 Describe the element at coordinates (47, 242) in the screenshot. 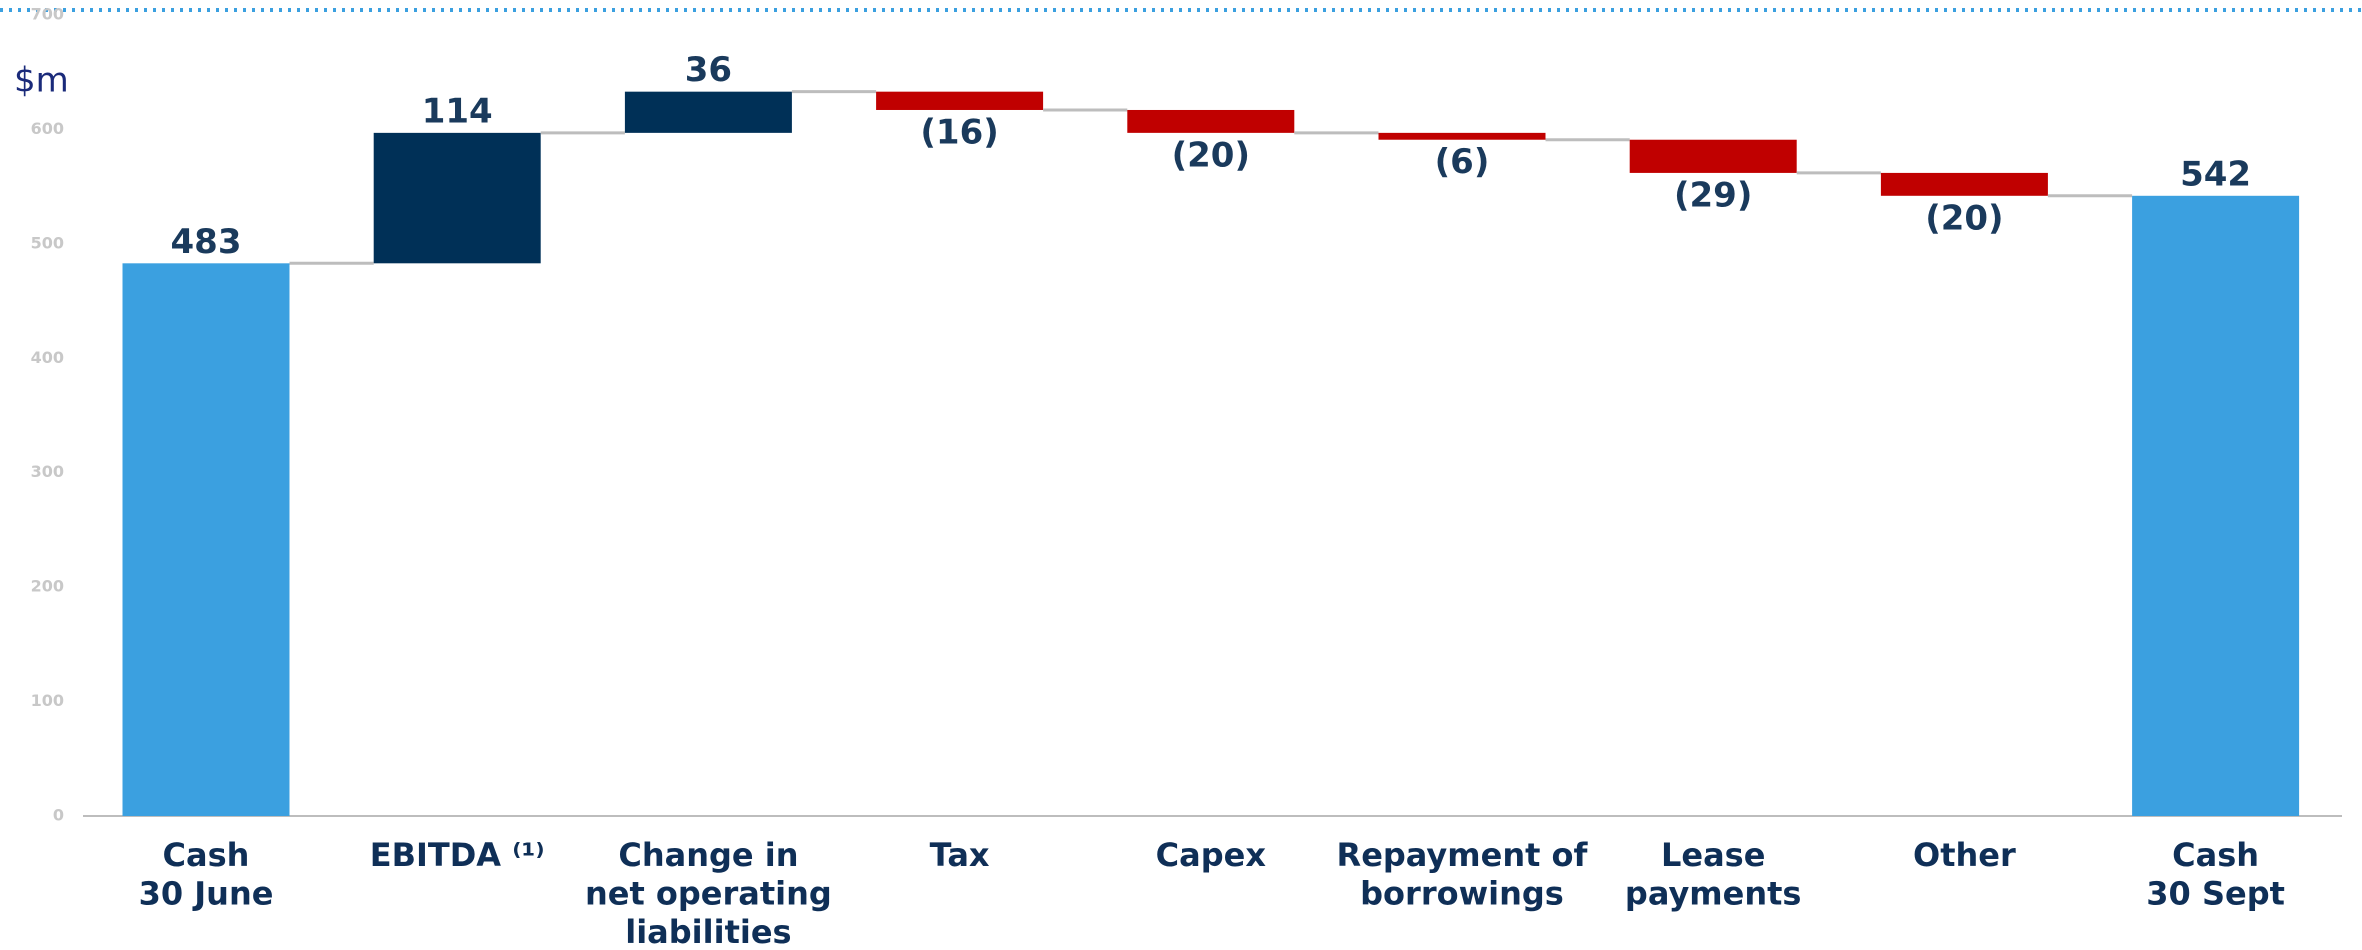

I see `y-tick-label: 500` at that location.